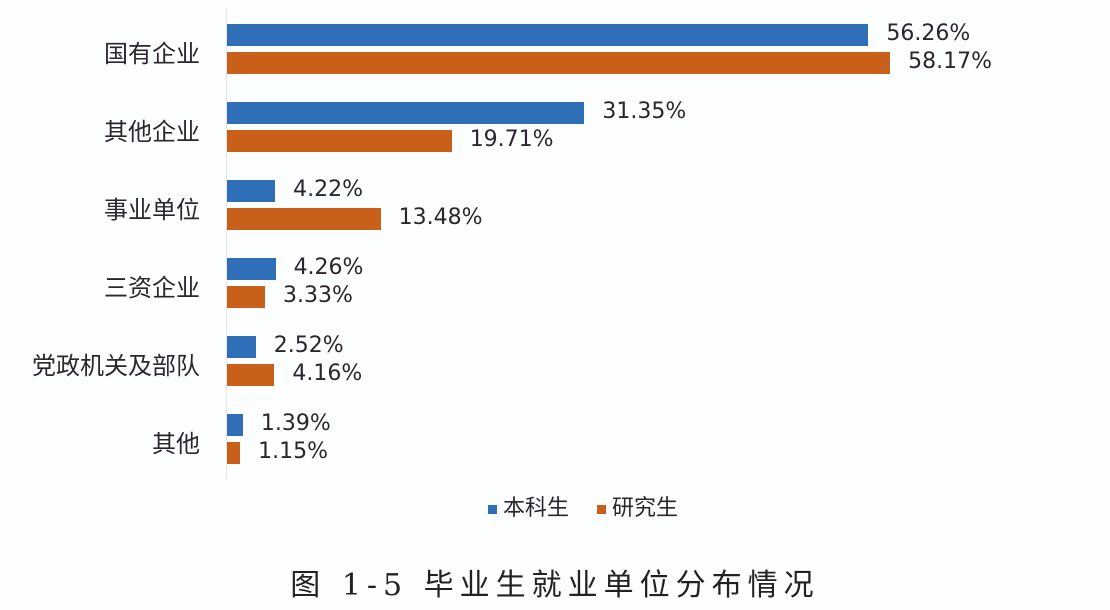 This screenshot has height=610, width=1110. What do you see at coordinates (328, 267) in the screenshot?
I see `bar-value-label: 4.26%` at bounding box center [328, 267].